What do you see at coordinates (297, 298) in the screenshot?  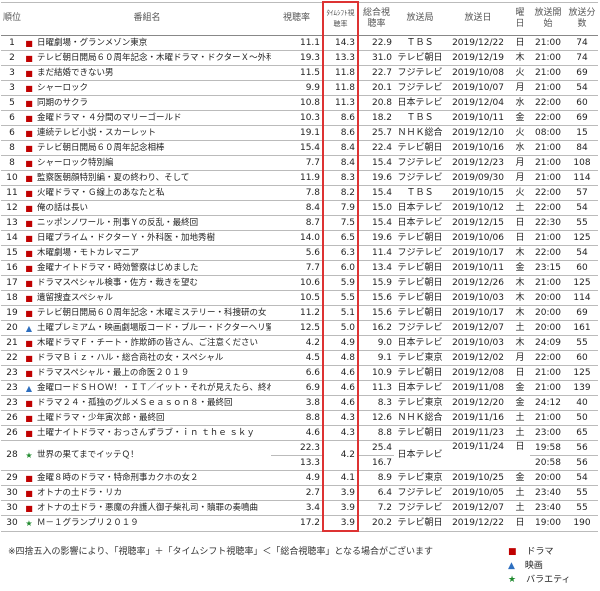 I see `cell: 10.5` at bounding box center [297, 298].